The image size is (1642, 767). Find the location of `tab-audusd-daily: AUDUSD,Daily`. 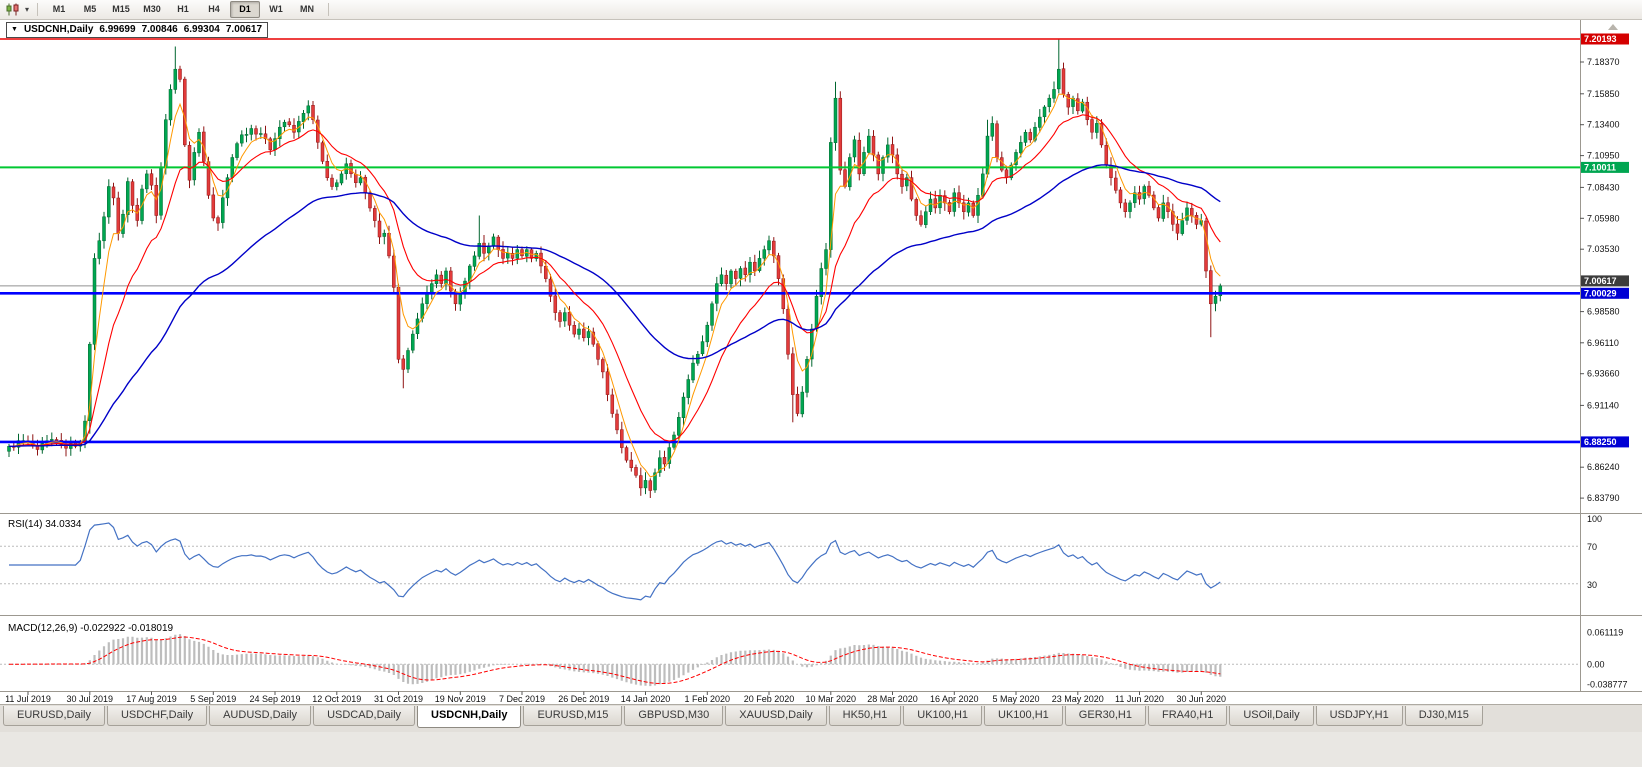

tab-audusd-daily: AUDUSD,Daily is located at coordinates (260, 716).